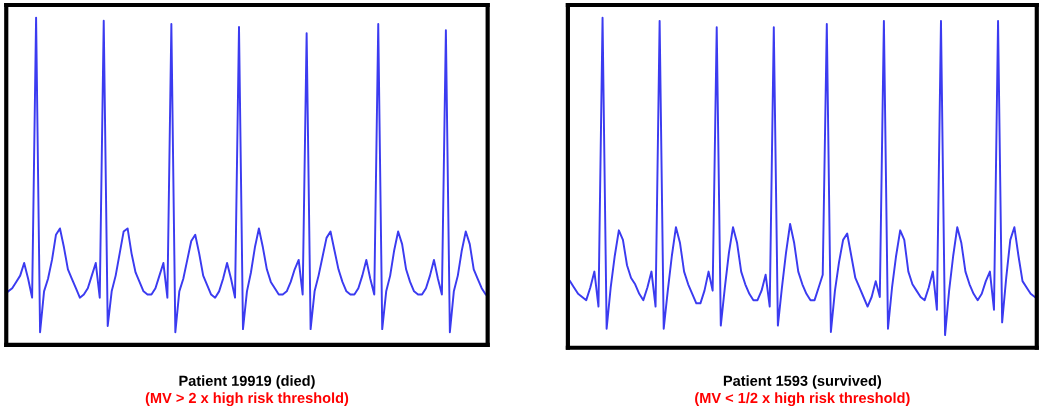  Describe the element at coordinates (802, 399) in the screenshot. I see `text: (MV < 1/2 x high risk threshold)` at that location.